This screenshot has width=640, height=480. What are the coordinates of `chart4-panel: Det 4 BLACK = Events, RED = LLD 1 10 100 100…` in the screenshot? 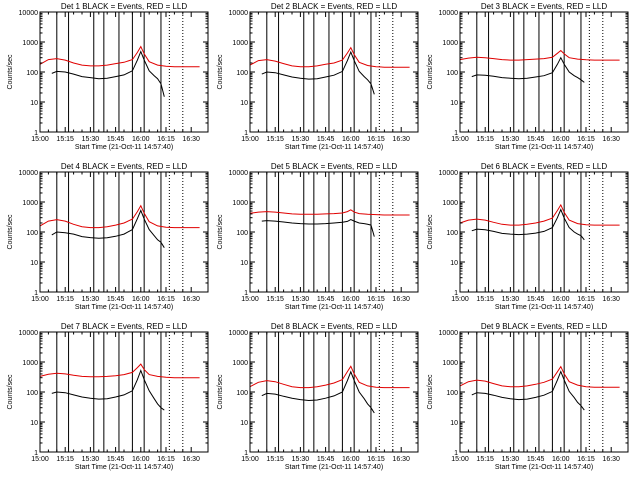 It's located at (108, 236).